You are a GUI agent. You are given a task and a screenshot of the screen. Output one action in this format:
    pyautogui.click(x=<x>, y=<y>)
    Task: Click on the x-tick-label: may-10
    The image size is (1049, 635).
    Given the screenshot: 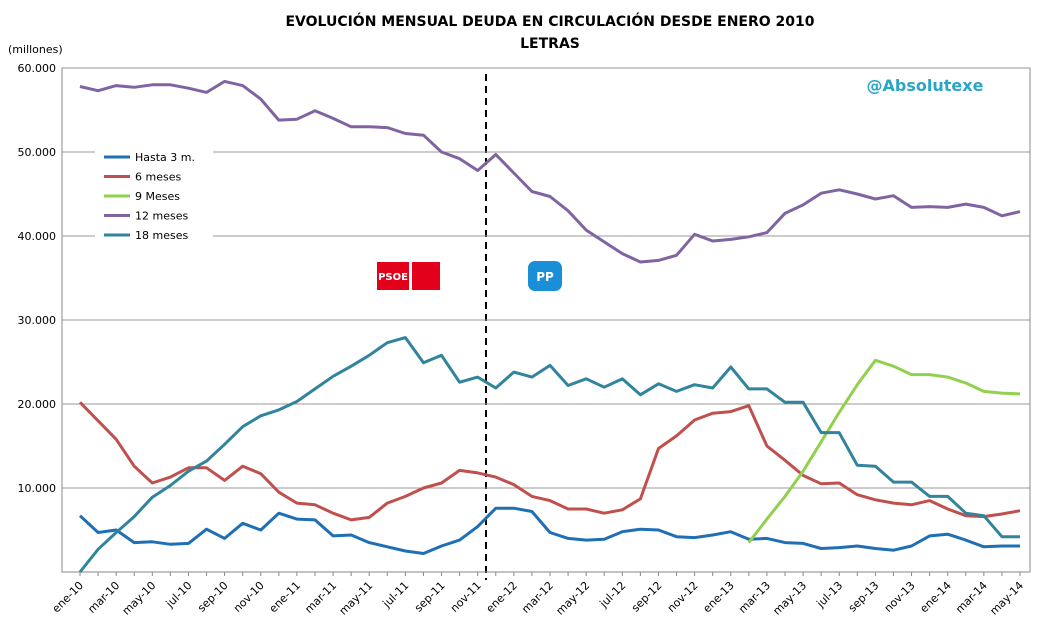 What is the action you would take?
    pyautogui.click(x=139, y=598)
    